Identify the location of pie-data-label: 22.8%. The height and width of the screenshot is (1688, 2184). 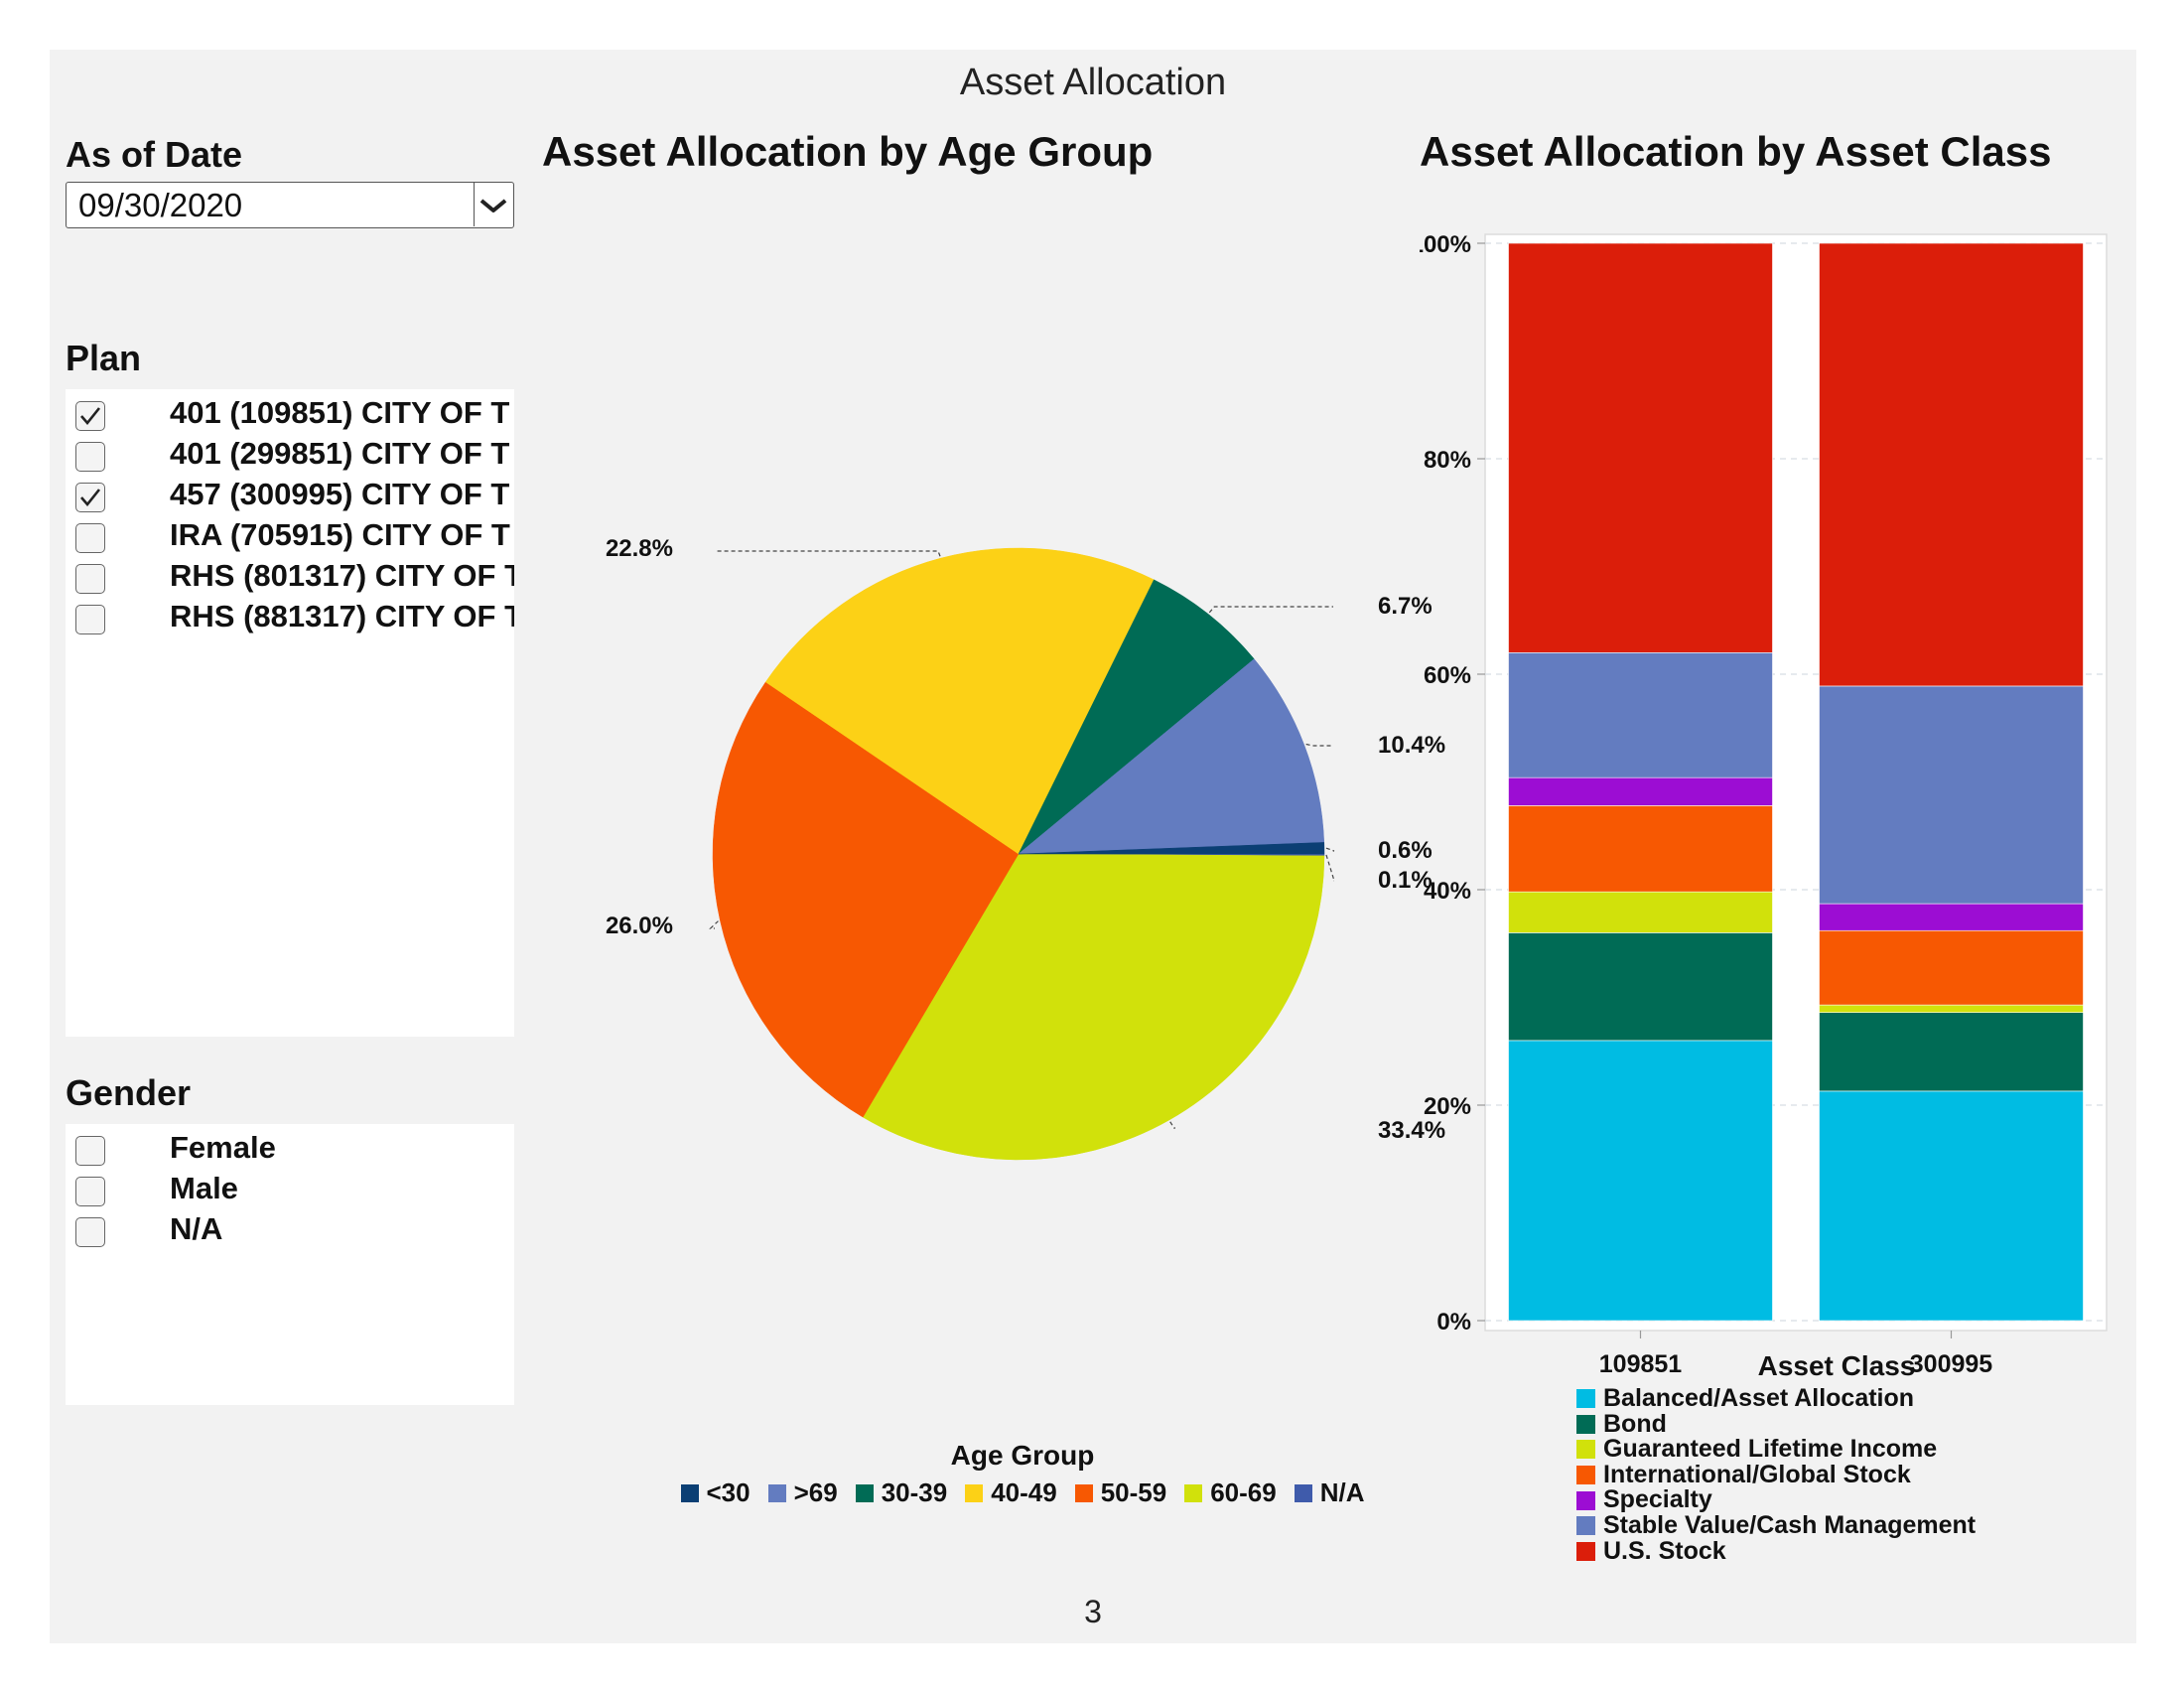
(639, 548).